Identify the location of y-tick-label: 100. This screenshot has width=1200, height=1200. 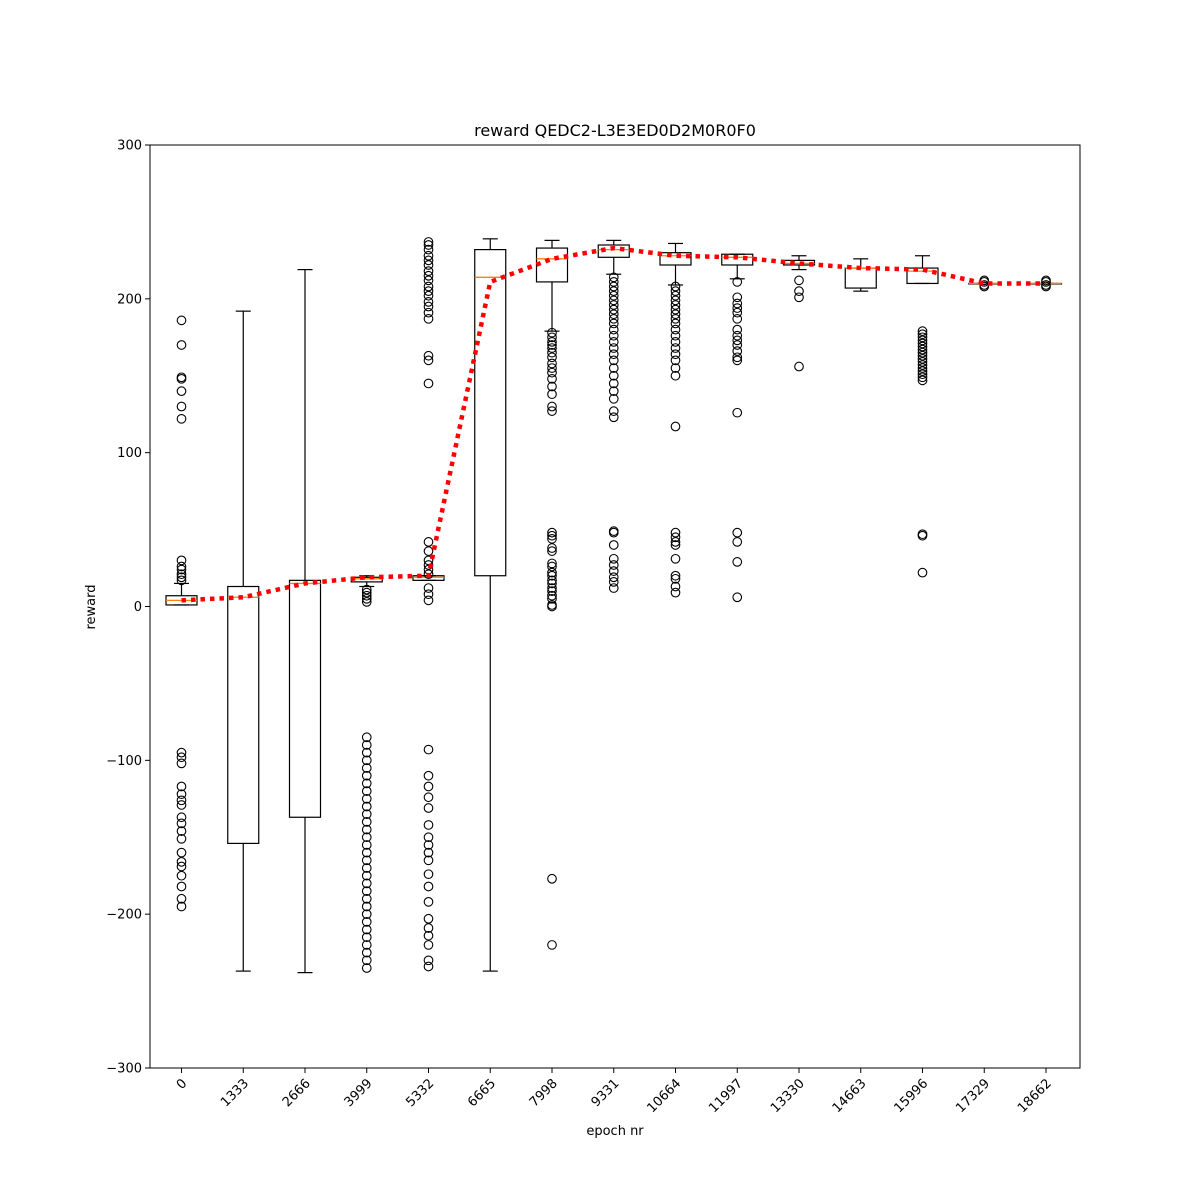
(129, 453).